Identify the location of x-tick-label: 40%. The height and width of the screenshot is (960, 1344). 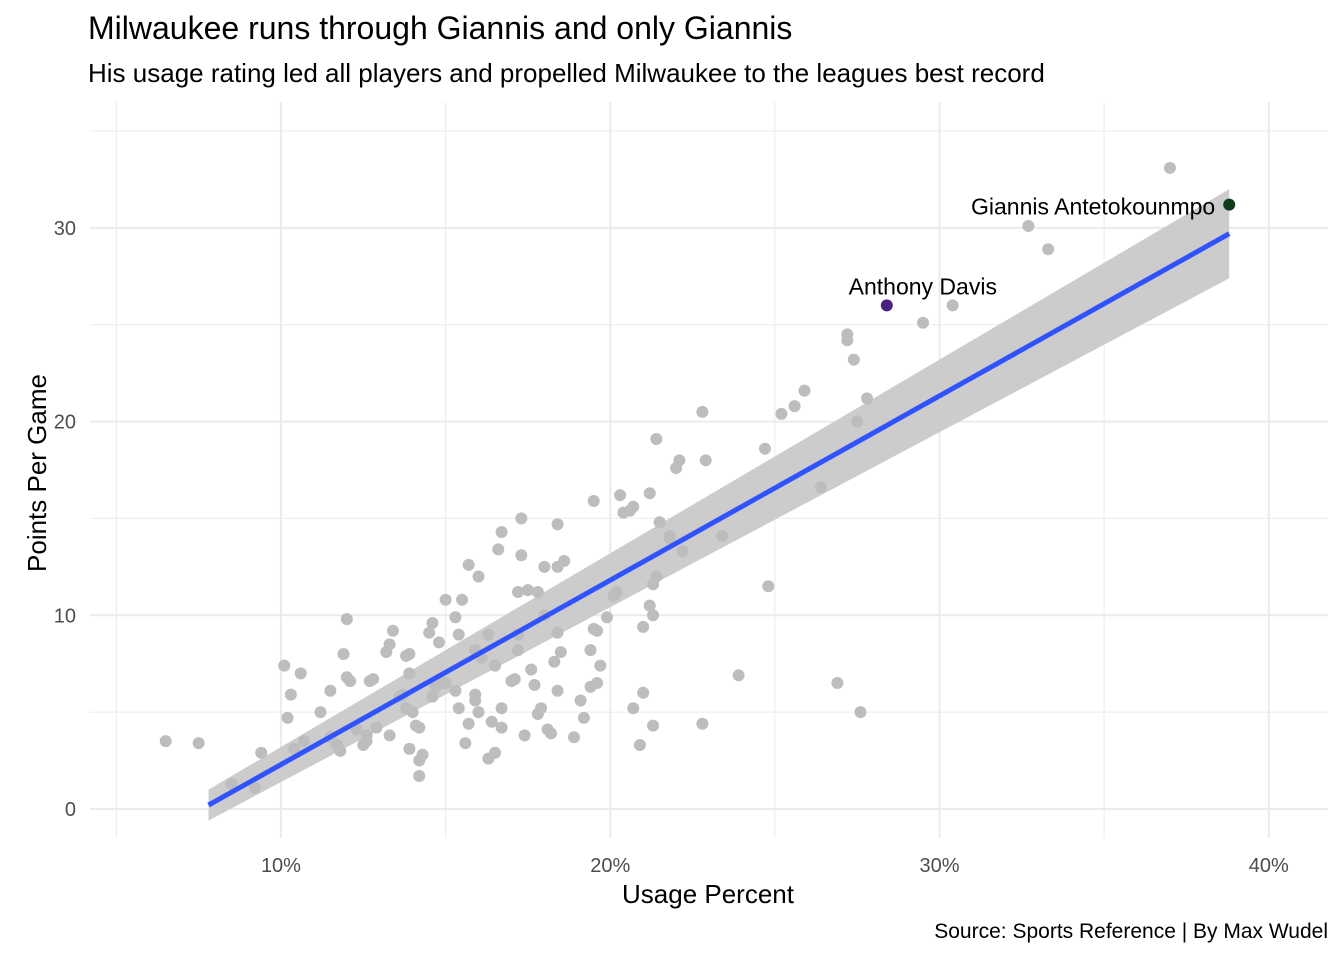
(1269, 866).